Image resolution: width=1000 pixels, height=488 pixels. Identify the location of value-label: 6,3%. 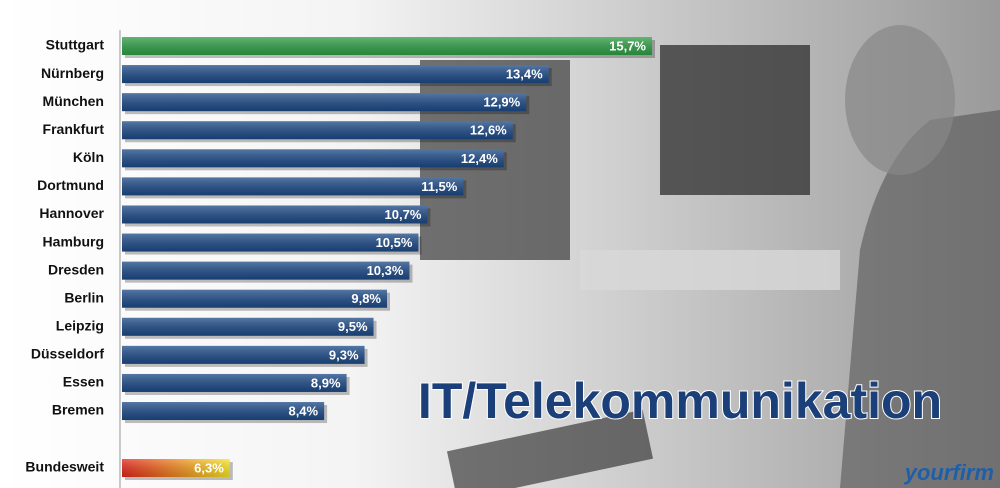
(209, 467).